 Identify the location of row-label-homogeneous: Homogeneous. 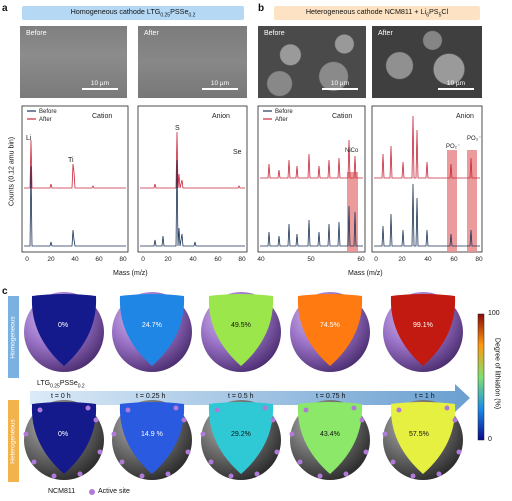
(13, 337).